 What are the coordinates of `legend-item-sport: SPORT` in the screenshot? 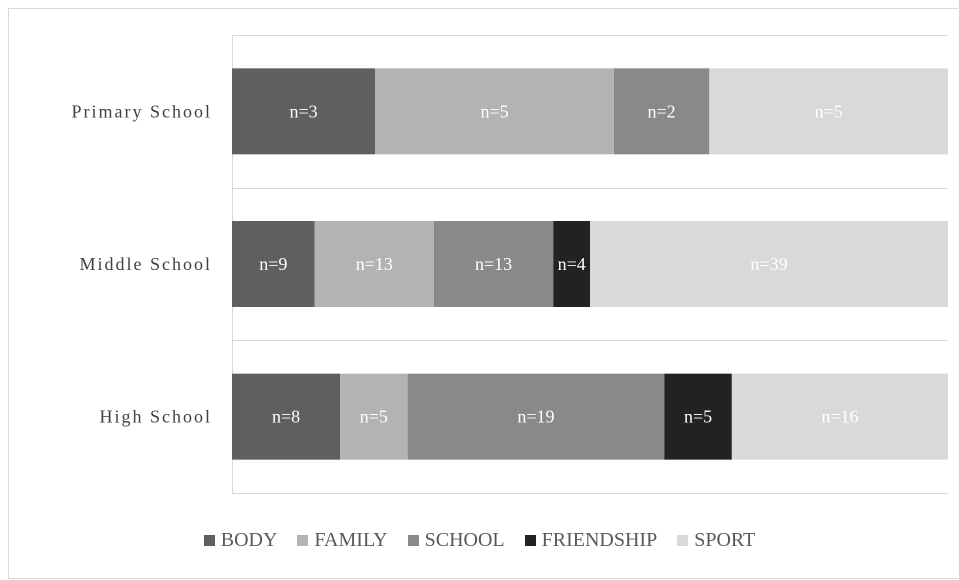 It's located at (716, 540).